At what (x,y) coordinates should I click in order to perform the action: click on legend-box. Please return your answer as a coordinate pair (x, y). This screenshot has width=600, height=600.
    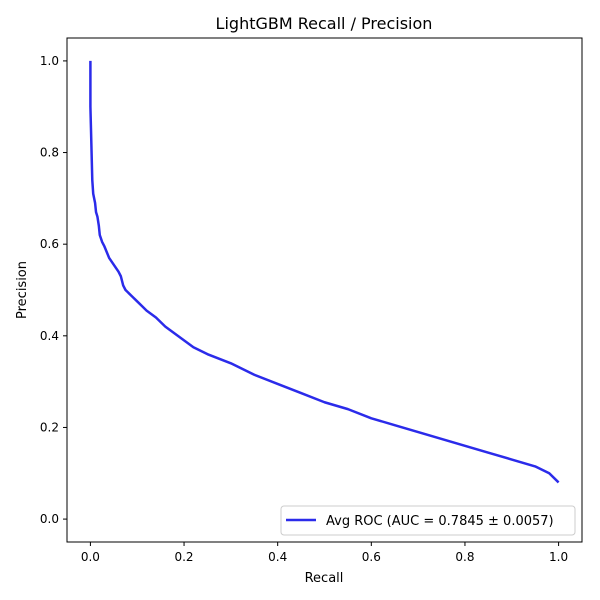
    Looking at the image, I should click on (428, 520).